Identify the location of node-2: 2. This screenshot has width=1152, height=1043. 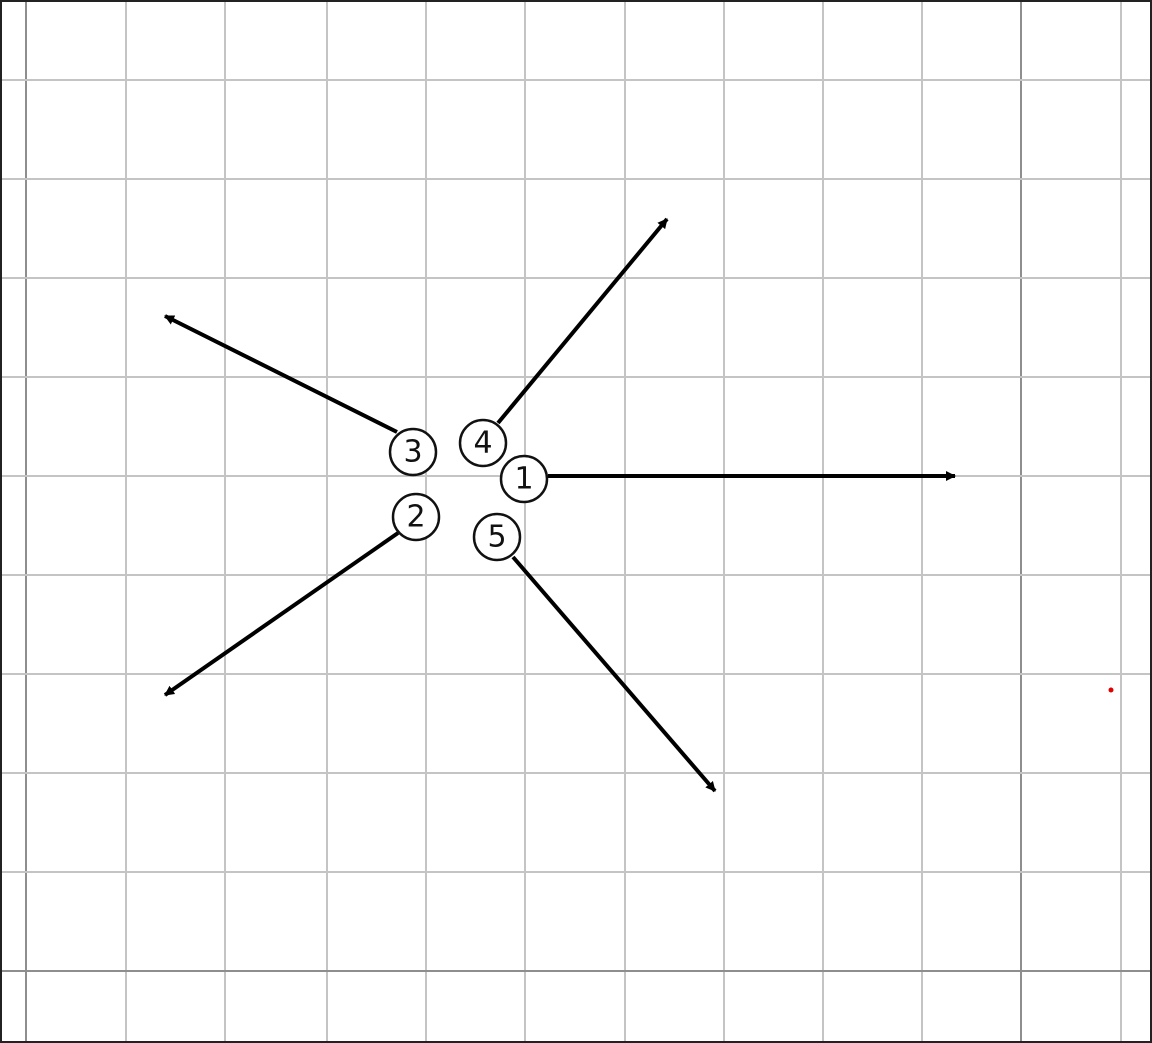
(416, 517).